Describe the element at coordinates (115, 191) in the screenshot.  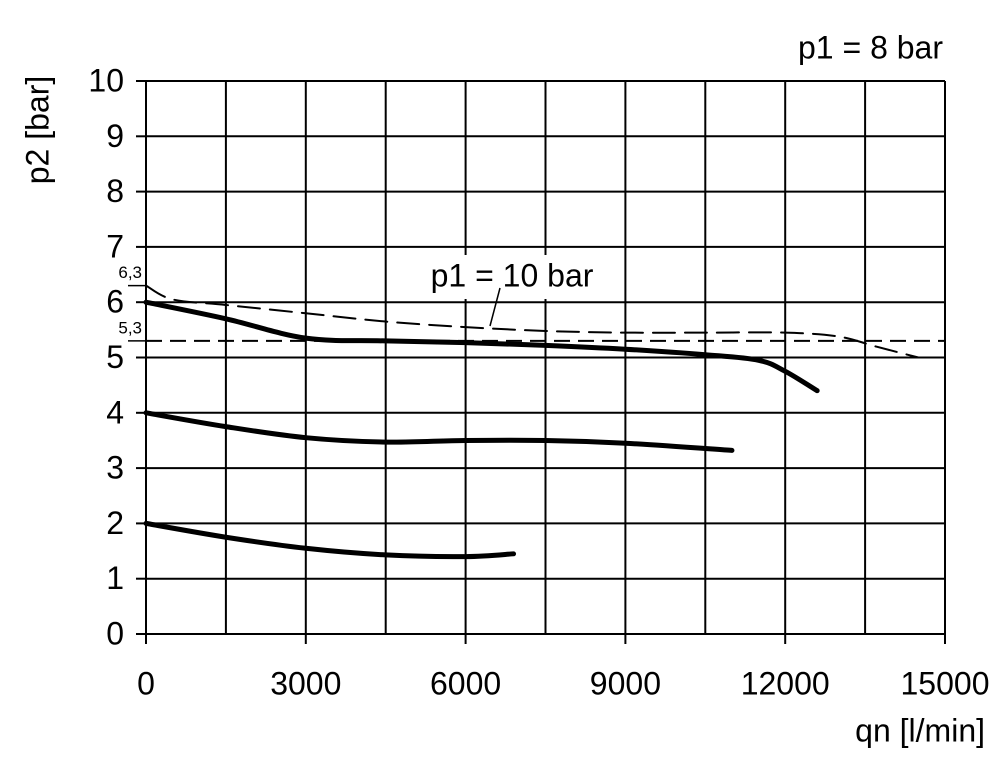
I see `y-tick-label: 8` at that location.